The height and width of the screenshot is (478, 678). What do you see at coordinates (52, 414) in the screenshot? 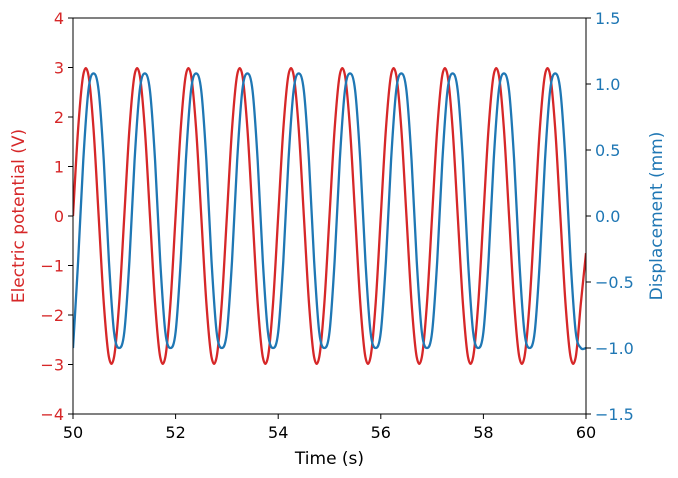
I see `y-left-tick-label: −4` at bounding box center [52, 414].